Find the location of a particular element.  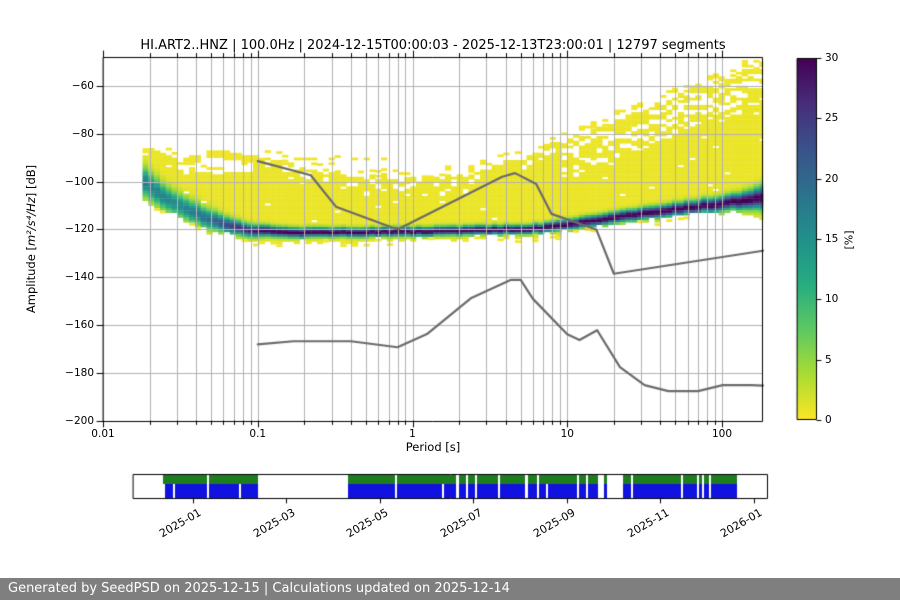

x-tick-label: 100 is located at coordinates (722, 434).